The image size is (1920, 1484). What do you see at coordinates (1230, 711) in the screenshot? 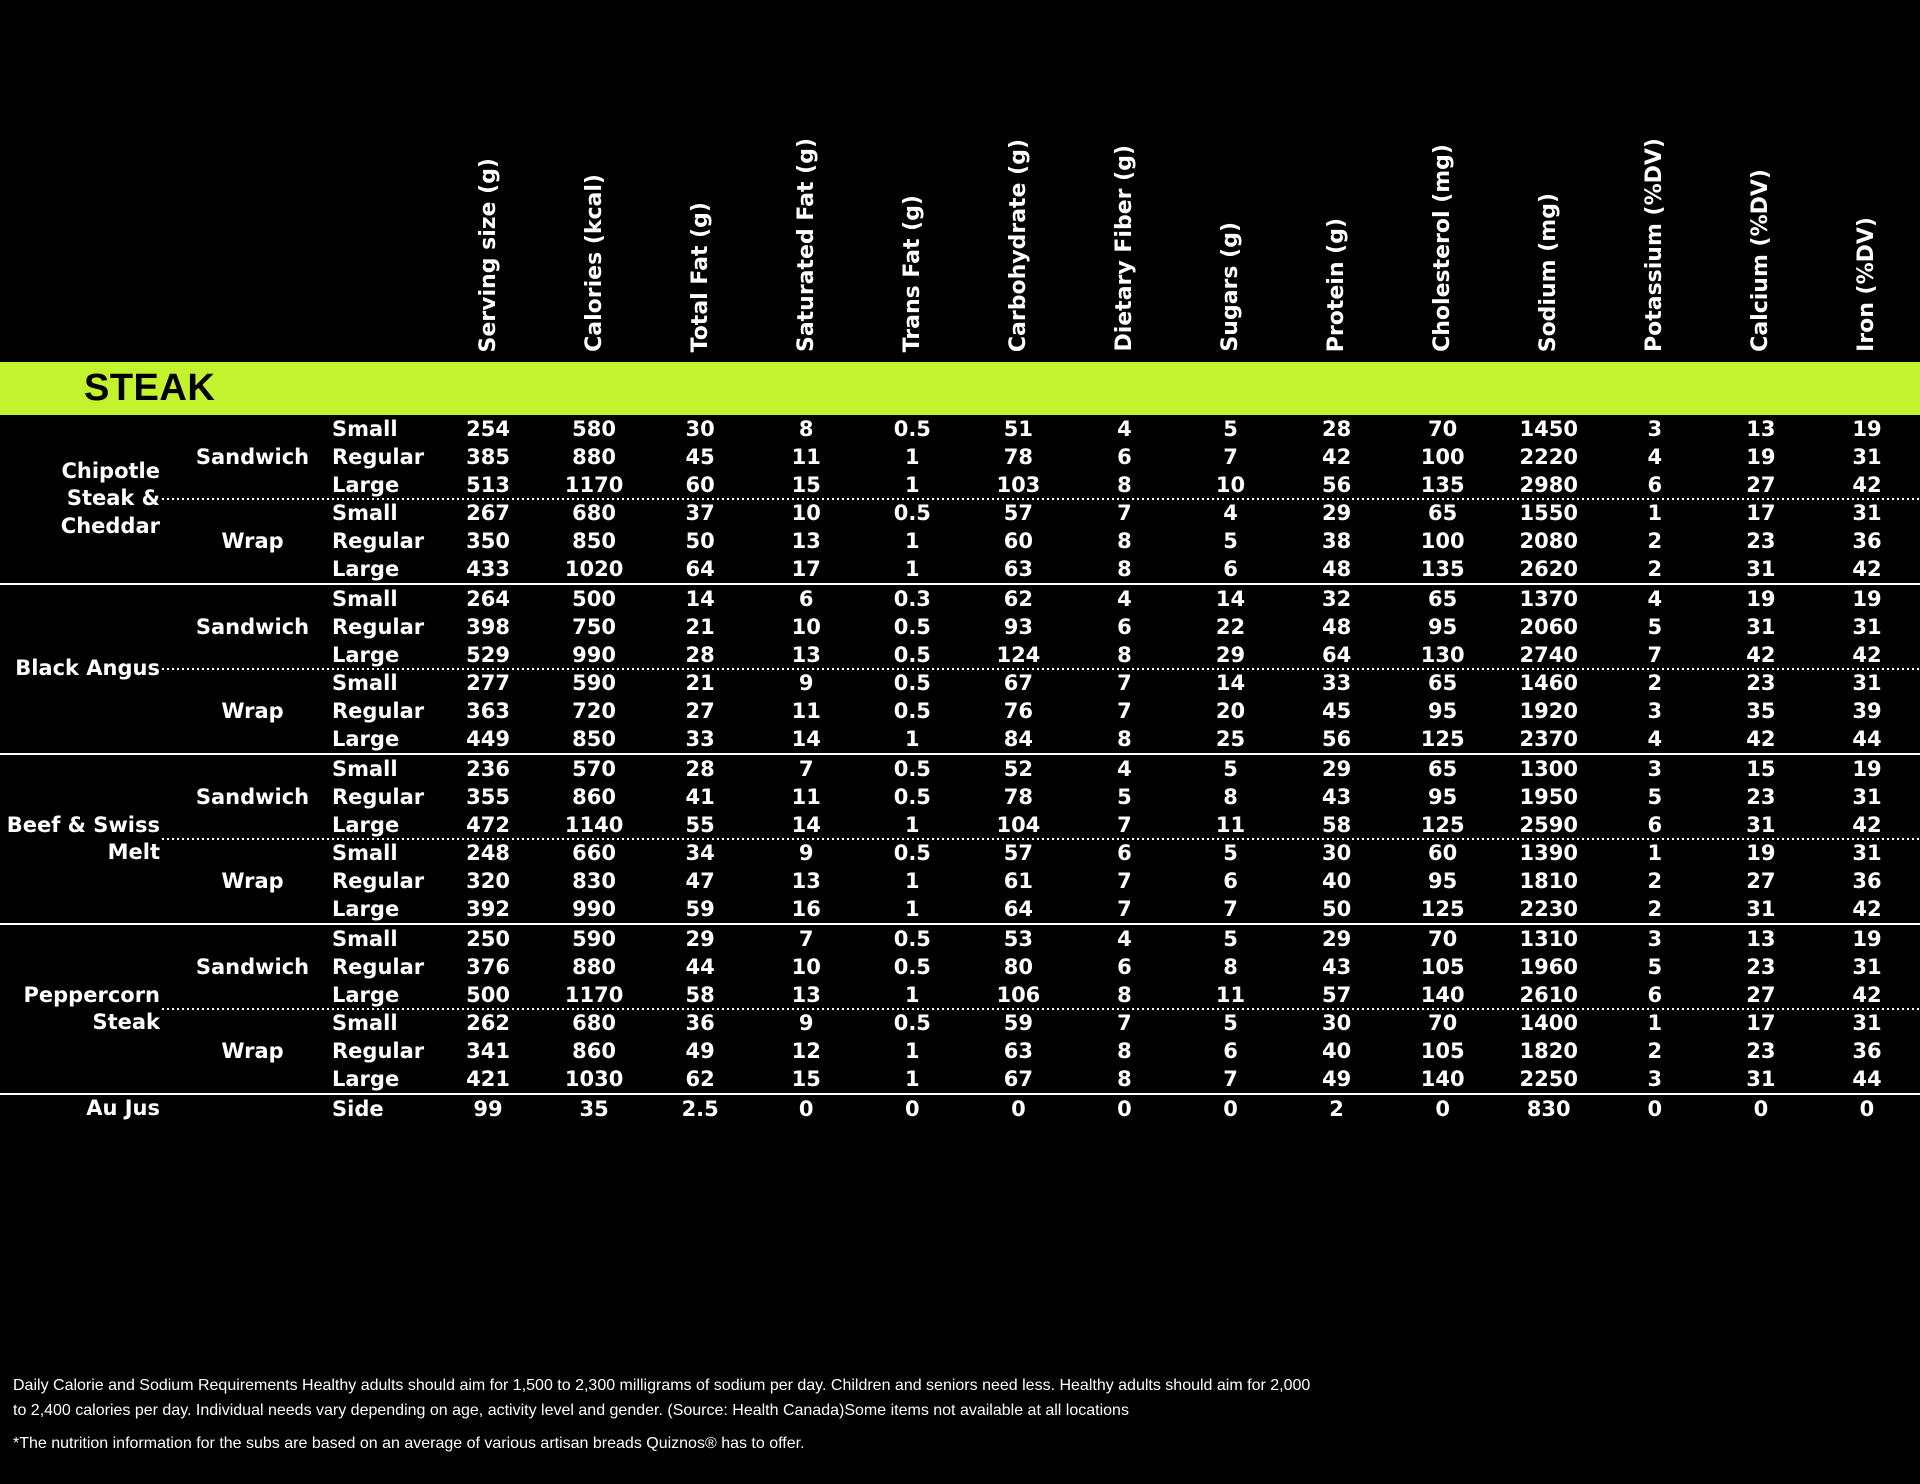
I see `value-cell: 20` at bounding box center [1230, 711].